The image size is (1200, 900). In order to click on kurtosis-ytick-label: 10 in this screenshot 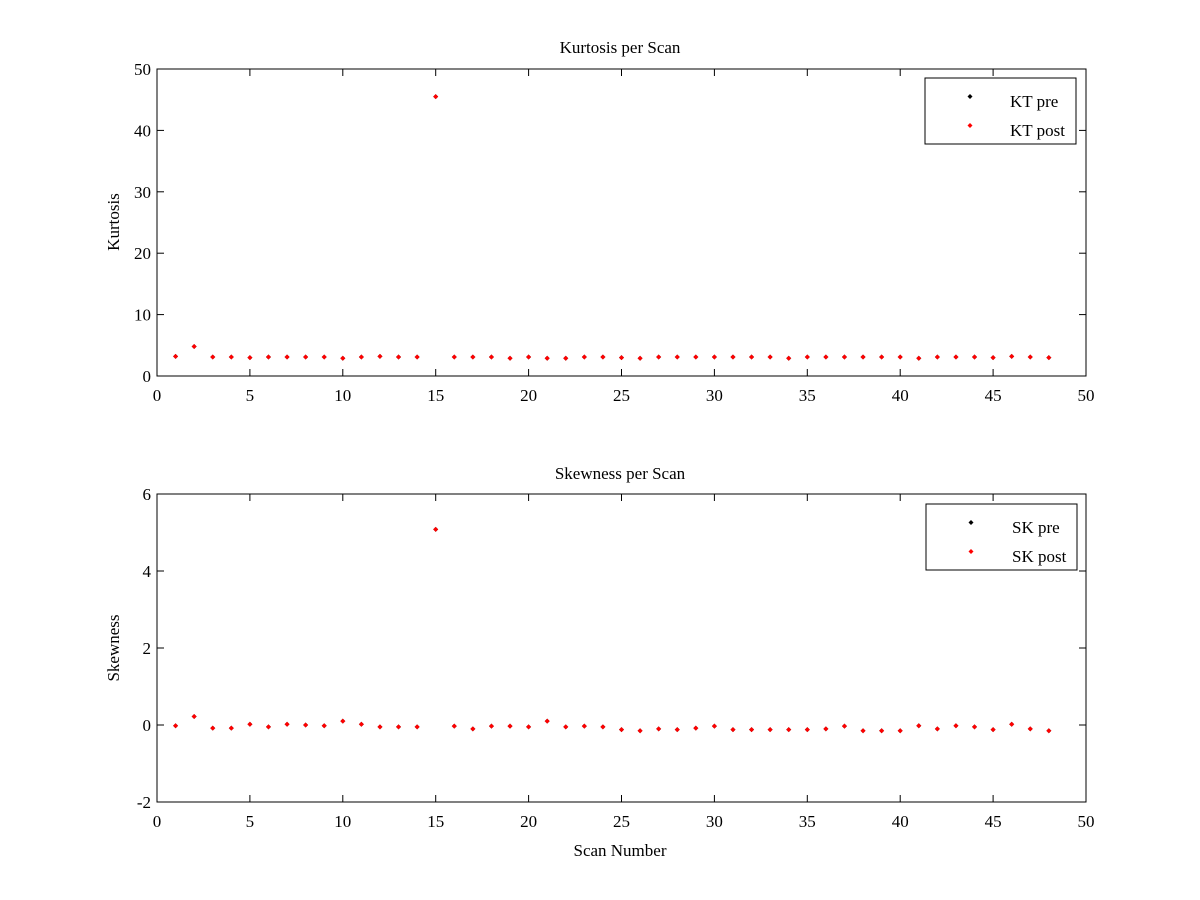, I will do `click(142, 315)`.